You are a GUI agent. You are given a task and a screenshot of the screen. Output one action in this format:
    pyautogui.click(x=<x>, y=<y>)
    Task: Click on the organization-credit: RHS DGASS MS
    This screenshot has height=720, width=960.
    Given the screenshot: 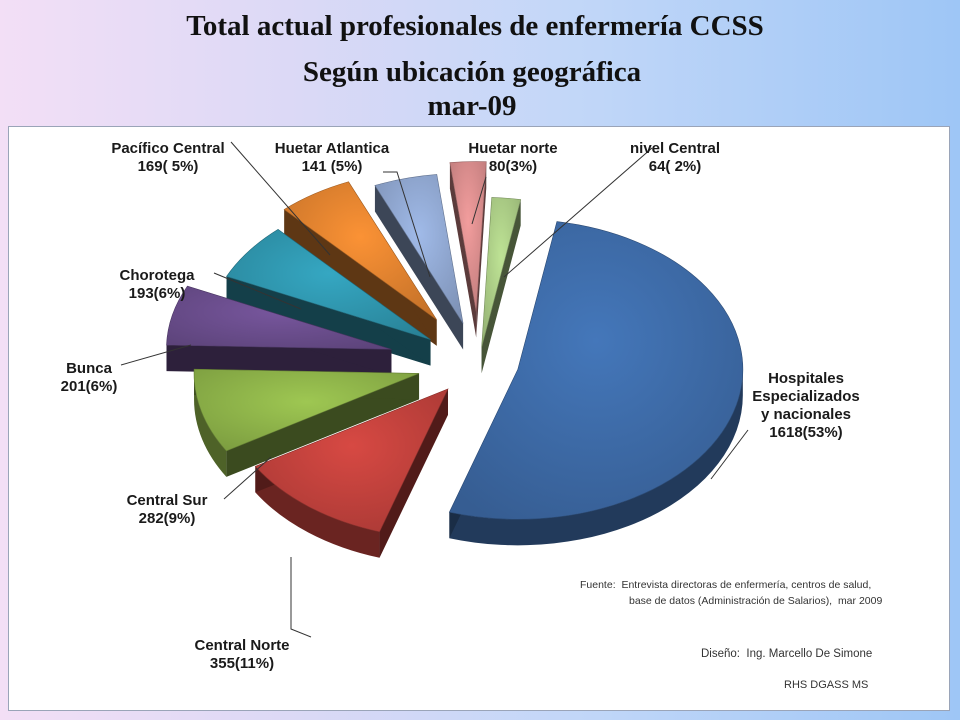 What is the action you would take?
    pyautogui.click(x=826, y=685)
    